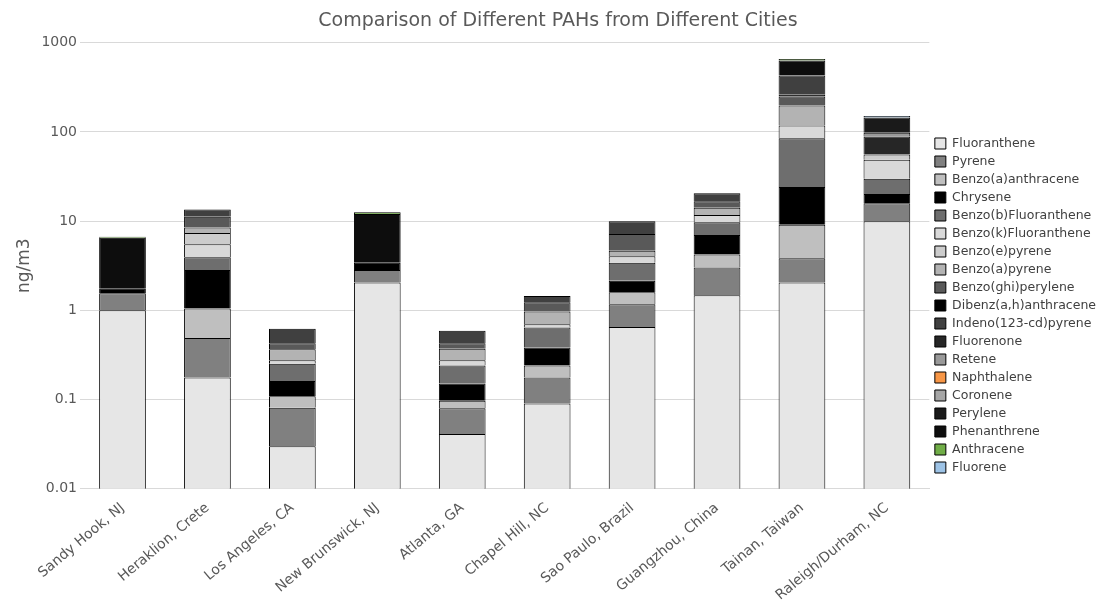  I want to click on y-tick-label: 10, so click(68, 219).